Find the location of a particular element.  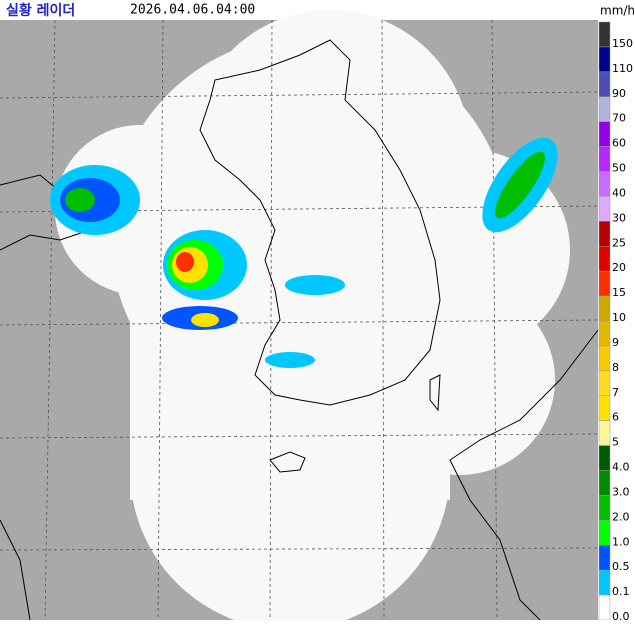

legend-label: 0.0 is located at coordinates (621, 615).